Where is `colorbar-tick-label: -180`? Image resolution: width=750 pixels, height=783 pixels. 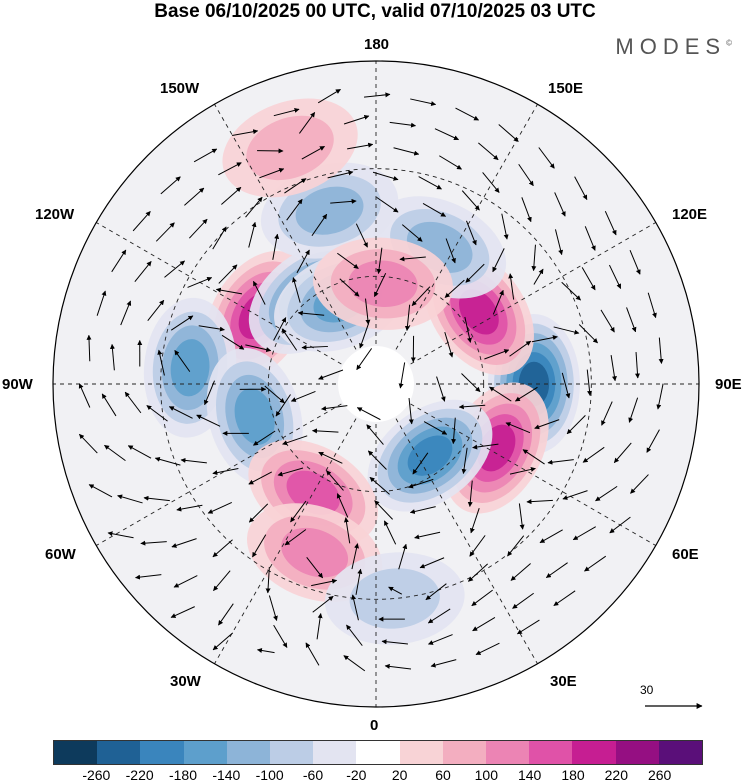
colorbar-tick-label: -180 is located at coordinates (183, 775).